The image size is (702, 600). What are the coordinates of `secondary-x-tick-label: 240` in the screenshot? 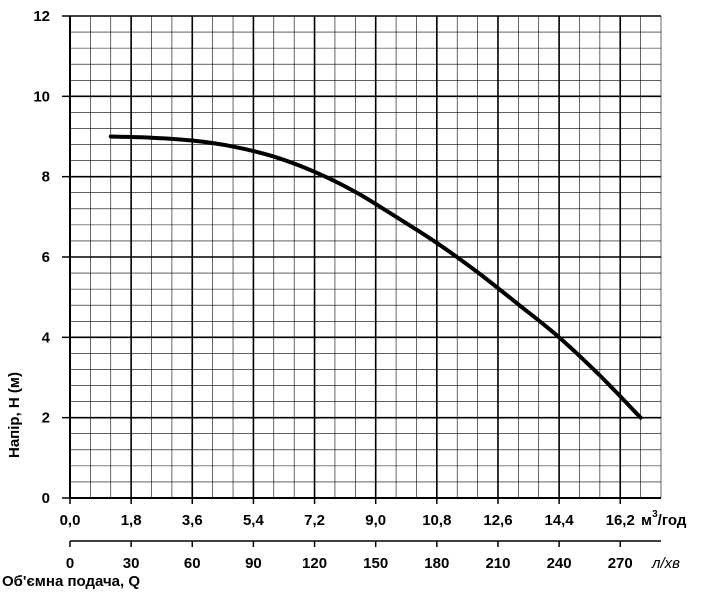 It's located at (559, 563).